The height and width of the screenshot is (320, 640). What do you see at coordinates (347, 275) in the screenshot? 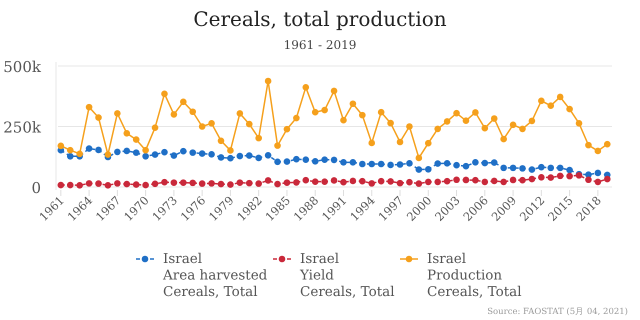
I see `legend-label: Israel Yield Cereals, Total` at bounding box center [347, 275].